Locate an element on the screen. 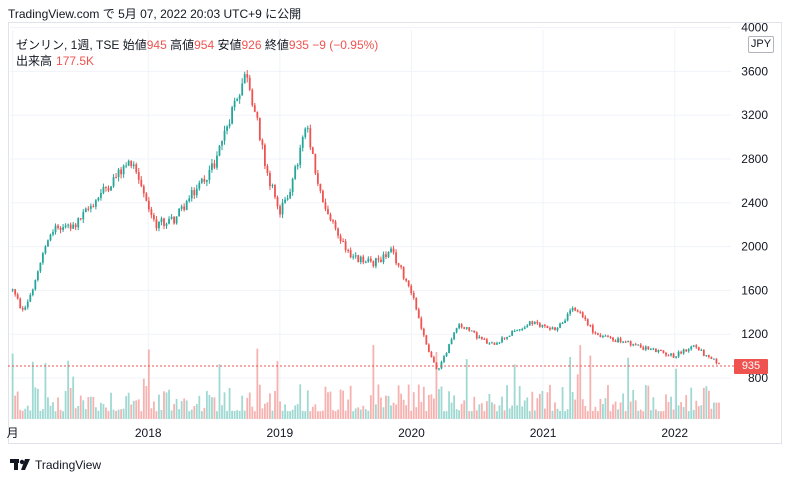 This screenshot has height=483, width=792. tradingview-branding: TradingView is located at coordinates (55, 465).